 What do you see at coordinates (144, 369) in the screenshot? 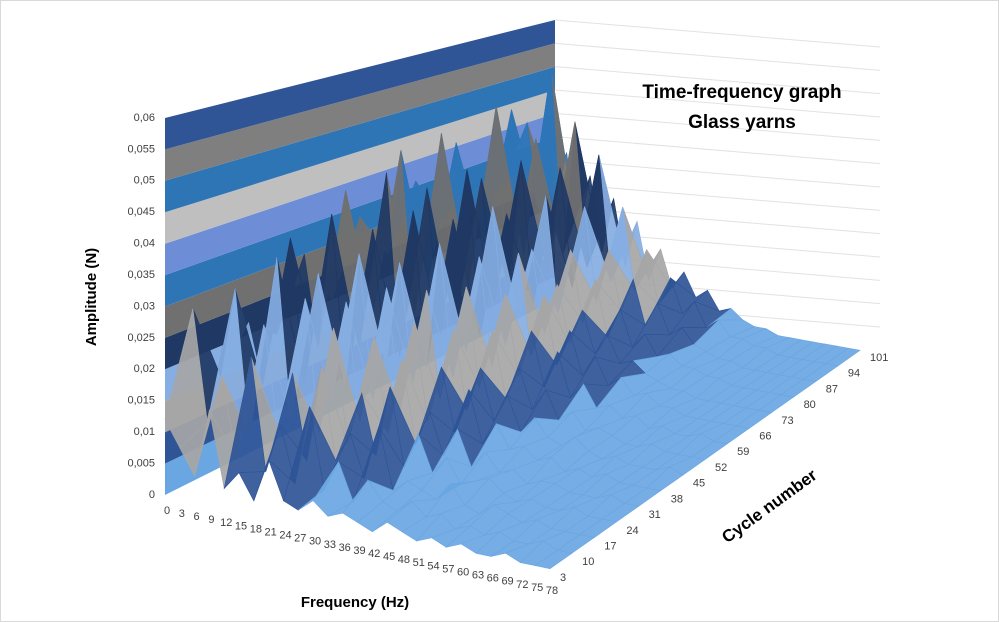
I see `y-tick-label: 0,02` at bounding box center [144, 369].